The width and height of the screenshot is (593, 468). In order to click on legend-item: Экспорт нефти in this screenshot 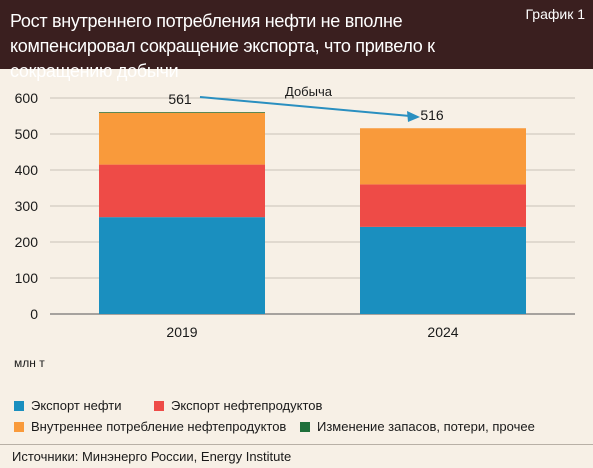, I will do `click(68, 405)`.